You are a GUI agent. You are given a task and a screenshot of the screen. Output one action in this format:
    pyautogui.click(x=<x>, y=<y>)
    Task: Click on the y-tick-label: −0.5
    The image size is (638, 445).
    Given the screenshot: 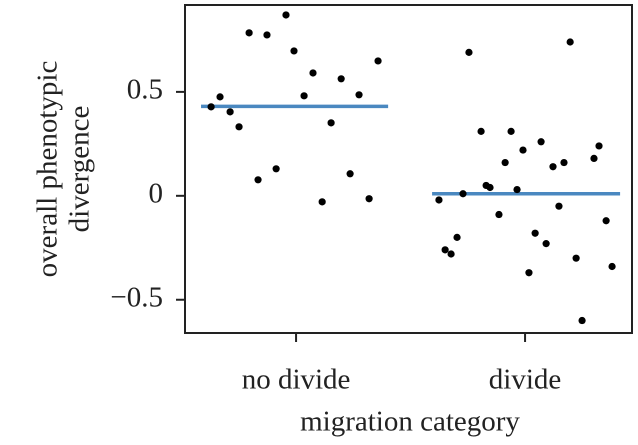 What is the action you would take?
    pyautogui.click(x=136, y=297)
    